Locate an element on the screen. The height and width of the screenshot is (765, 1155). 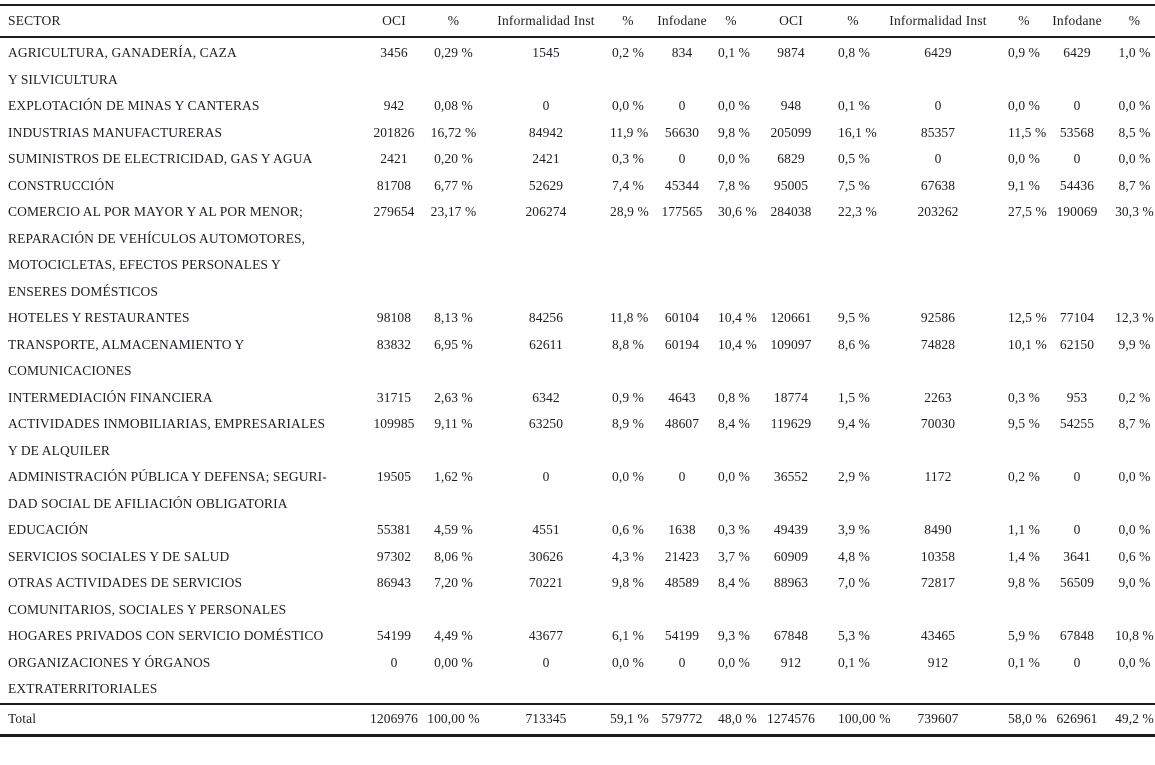
value-cell: 0,6 % is located at coordinates (628, 529).